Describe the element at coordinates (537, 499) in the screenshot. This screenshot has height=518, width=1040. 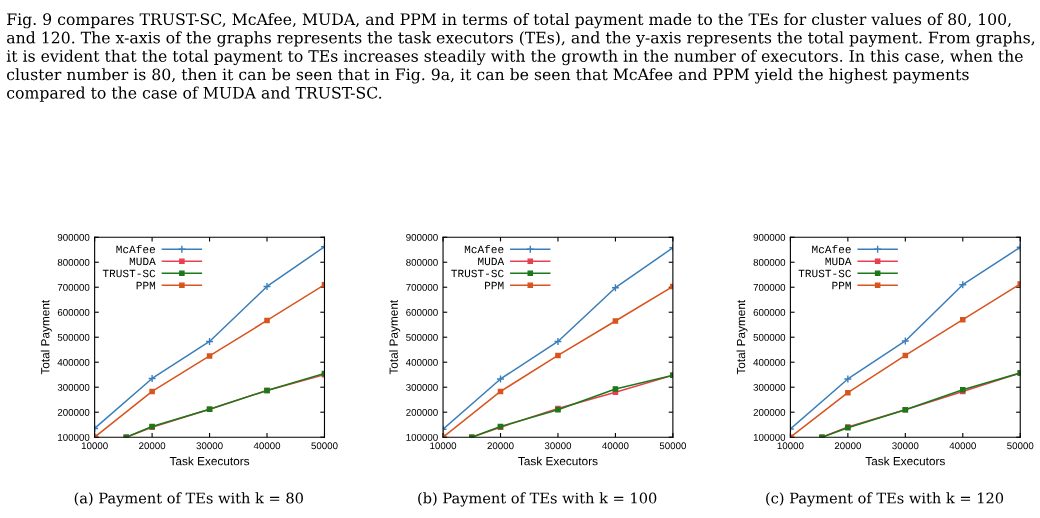
I see `text: (b) Payment of TEs with k = 100` at that location.